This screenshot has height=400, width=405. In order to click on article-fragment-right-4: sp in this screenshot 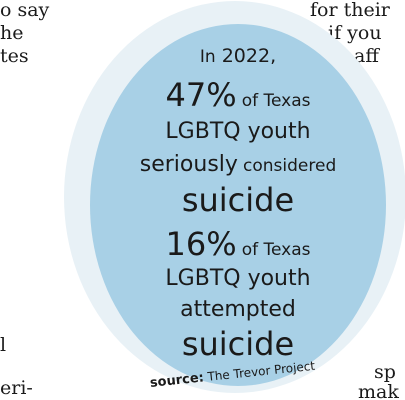, I will do `click(385, 372)`.